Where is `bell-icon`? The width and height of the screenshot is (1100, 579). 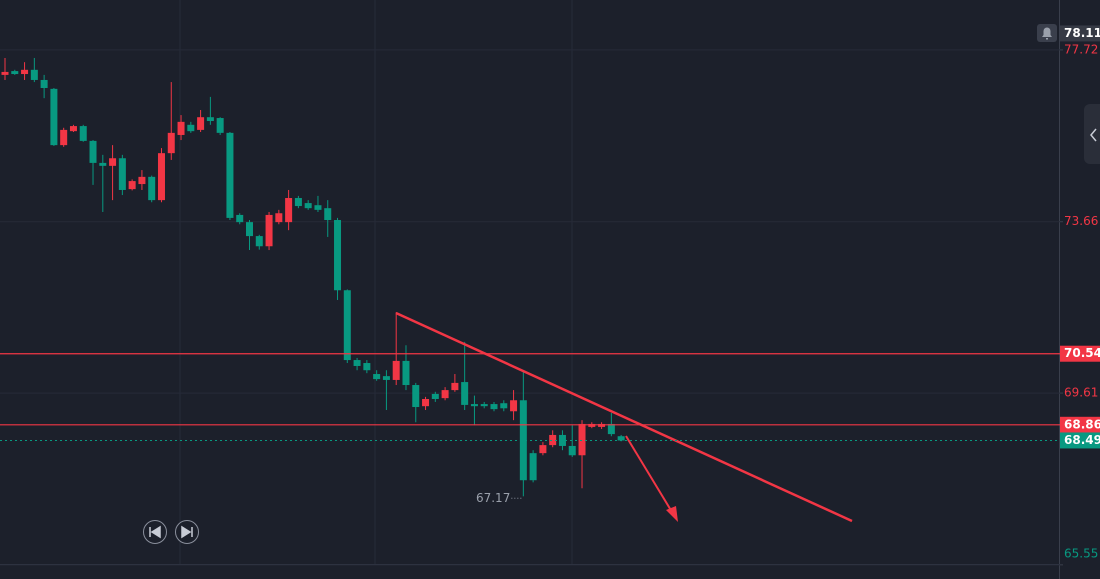 bell-icon is located at coordinates (1047, 33).